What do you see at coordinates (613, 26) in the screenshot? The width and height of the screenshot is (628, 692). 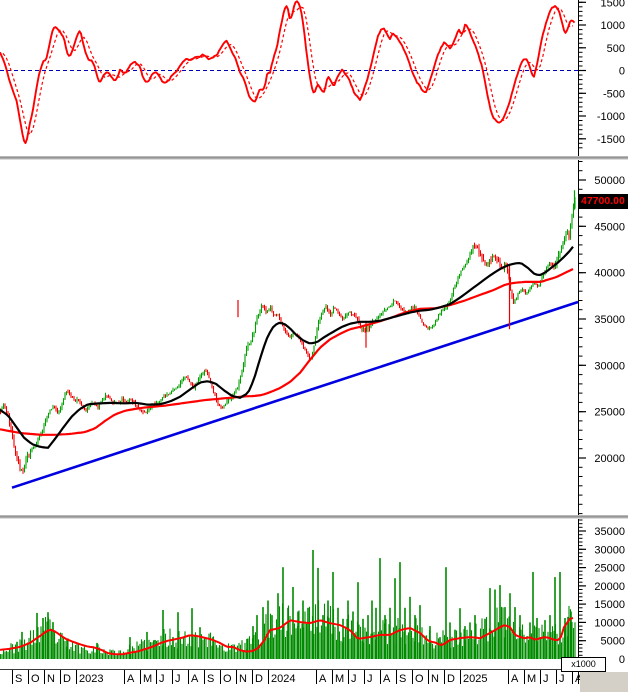 I see `svg-text: 1000` at bounding box center [613, 26].